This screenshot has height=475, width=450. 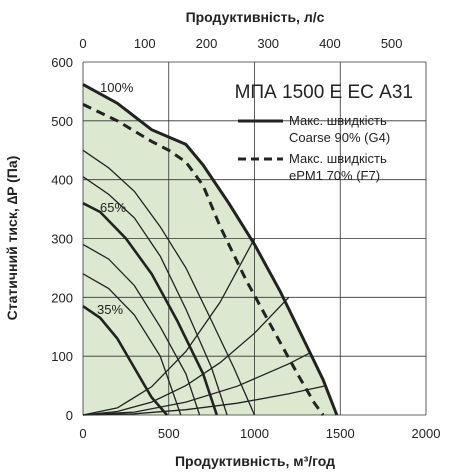 What do you see at coordinates (62, 356) in the screenshot?
I see `y-tick-100: 100` at bounding box center [62, 356].